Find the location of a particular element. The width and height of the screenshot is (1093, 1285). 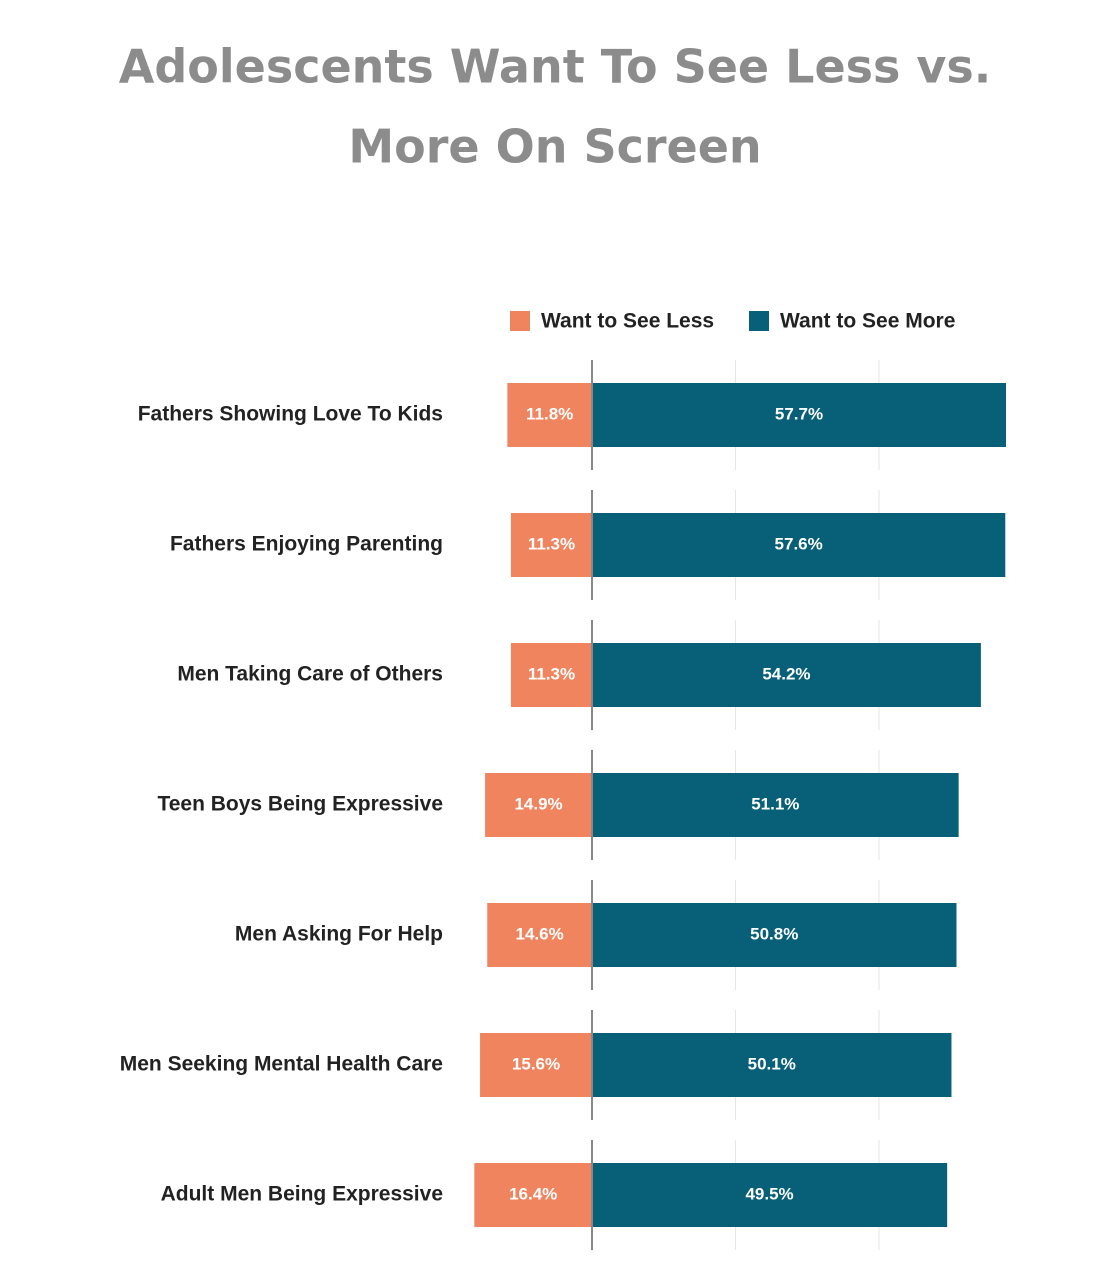

value-label: 49.5% is located at coordinates (769, 1193).